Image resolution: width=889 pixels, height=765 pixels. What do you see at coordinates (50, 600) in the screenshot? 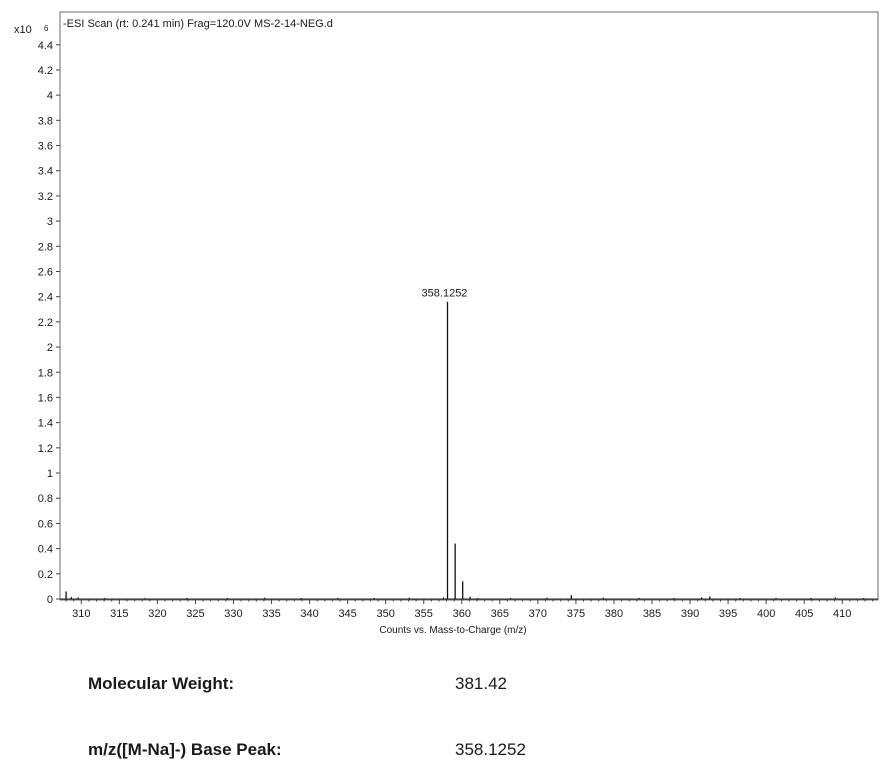
I see `y-tick-label: 0` at bounding box center [50, 600].